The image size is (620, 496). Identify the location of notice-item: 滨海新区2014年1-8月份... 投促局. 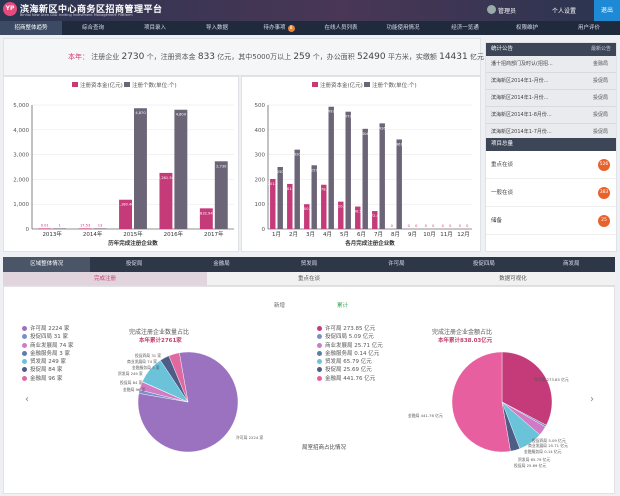
(551, 115).